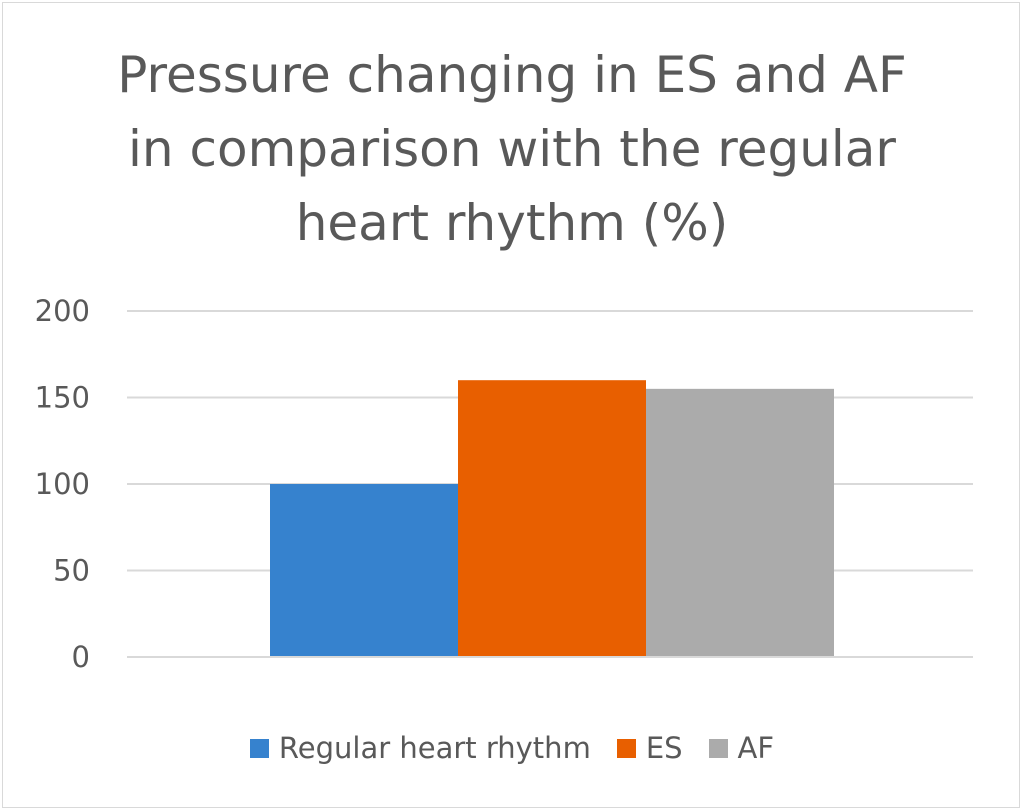 The width and height of the screenshot is (1024, 812). What do you see at coordinates (664, 748) in the screenshot?
I see `legend-label-es: ES` at bounding box center [664, 748].